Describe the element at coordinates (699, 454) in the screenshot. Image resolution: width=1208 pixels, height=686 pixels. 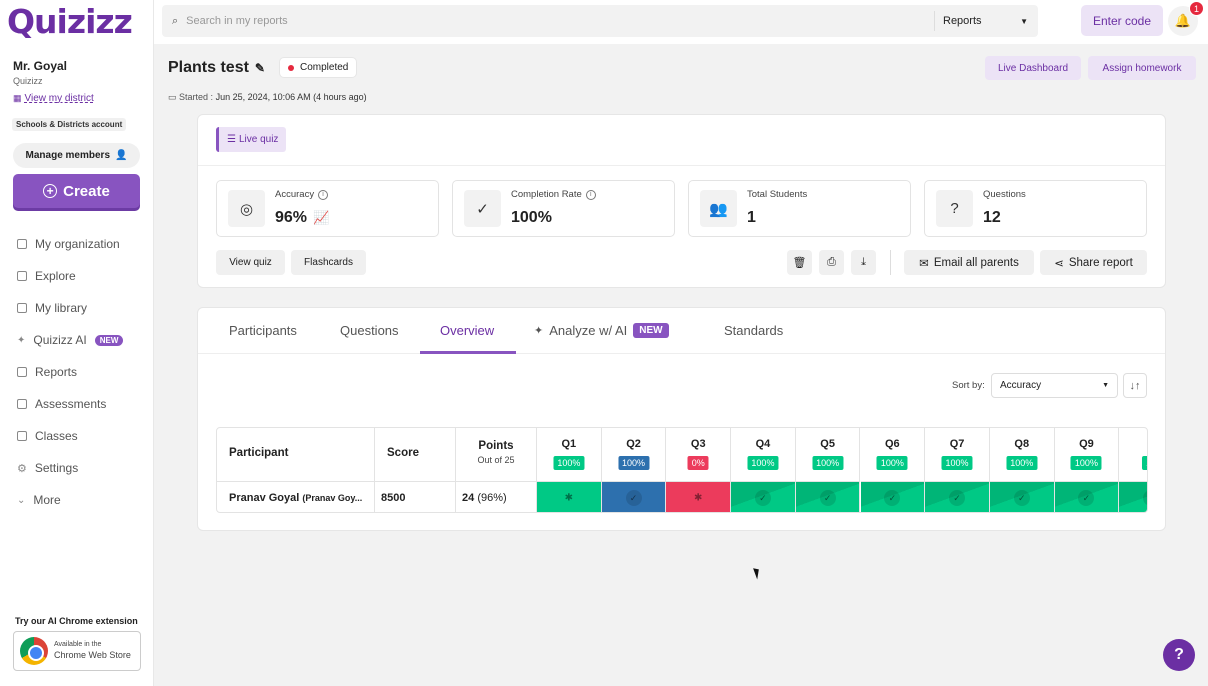
I see `question-header-3: Q3 0%` at that location.